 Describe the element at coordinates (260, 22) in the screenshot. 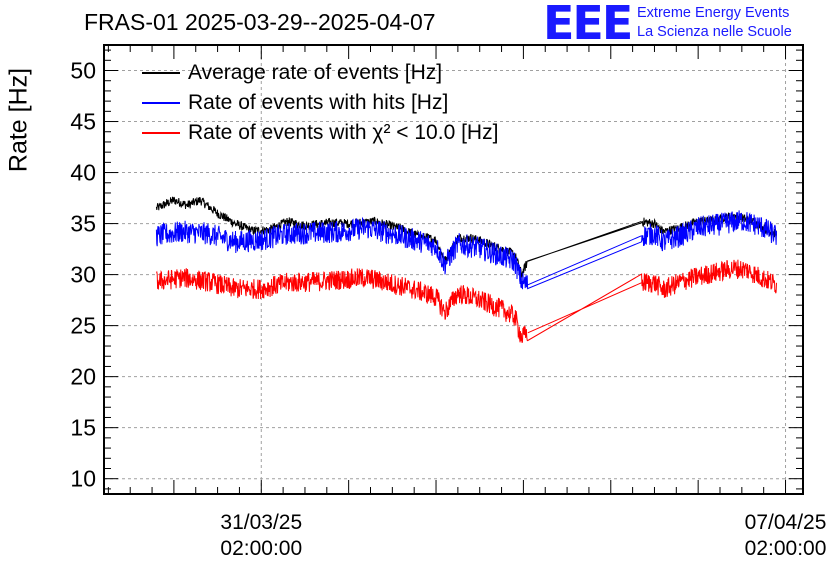

I see `chart-title: FRAS-01 2025-03-29--2025-04-07` at that location.